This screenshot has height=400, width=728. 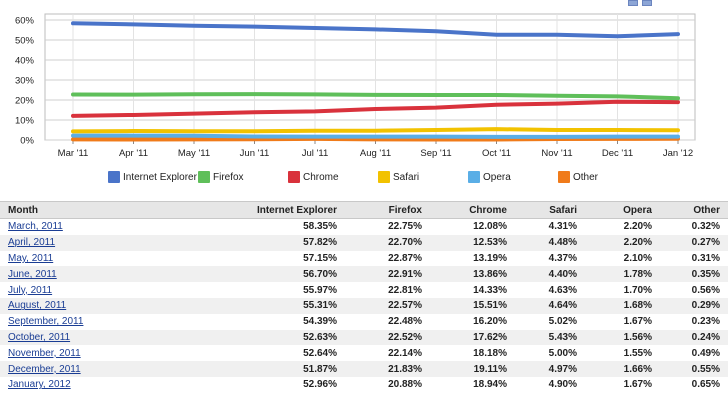 What do you see at coordinates (622, 384) in the screenshot?
I see `opera-share-cell: 1.67%` at bounding box center [622, 384].